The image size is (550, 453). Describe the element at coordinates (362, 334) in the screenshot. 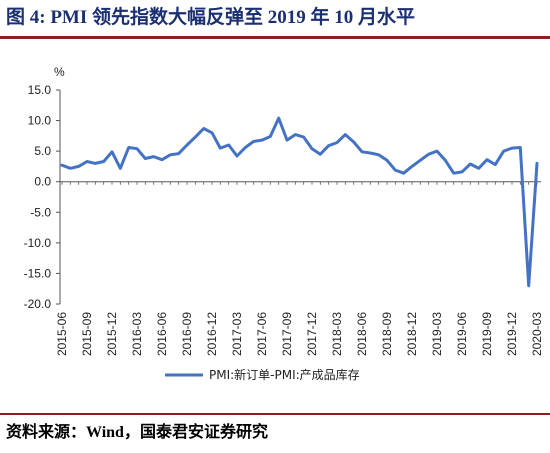

I see `x-tick-label: 2018-06` at that location.